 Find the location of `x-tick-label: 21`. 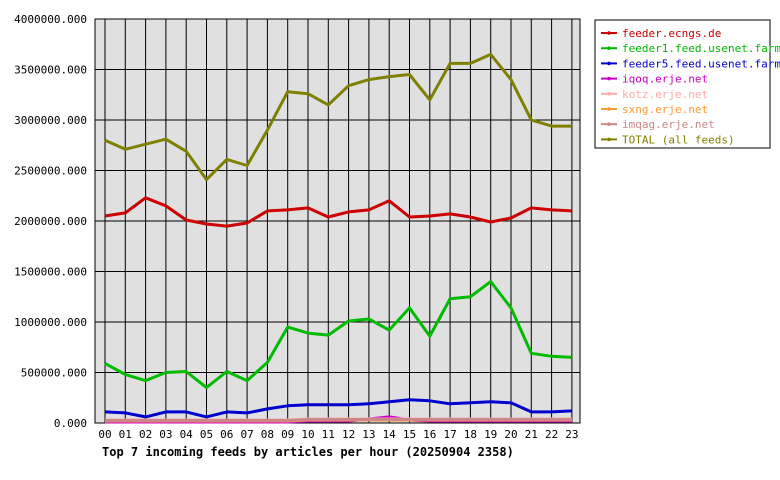

x-tick-label: 21 is located at coordinates (531, 434).